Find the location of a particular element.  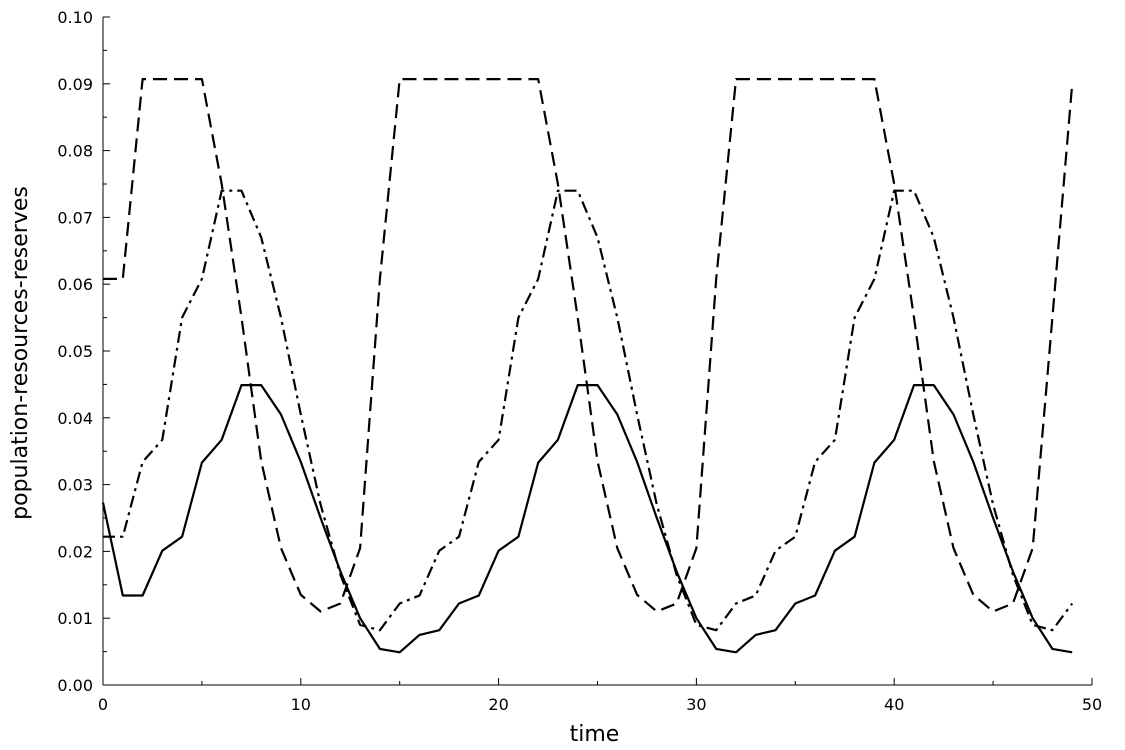

y-tick-label: 0.02 is located at coordinates (75, 551).